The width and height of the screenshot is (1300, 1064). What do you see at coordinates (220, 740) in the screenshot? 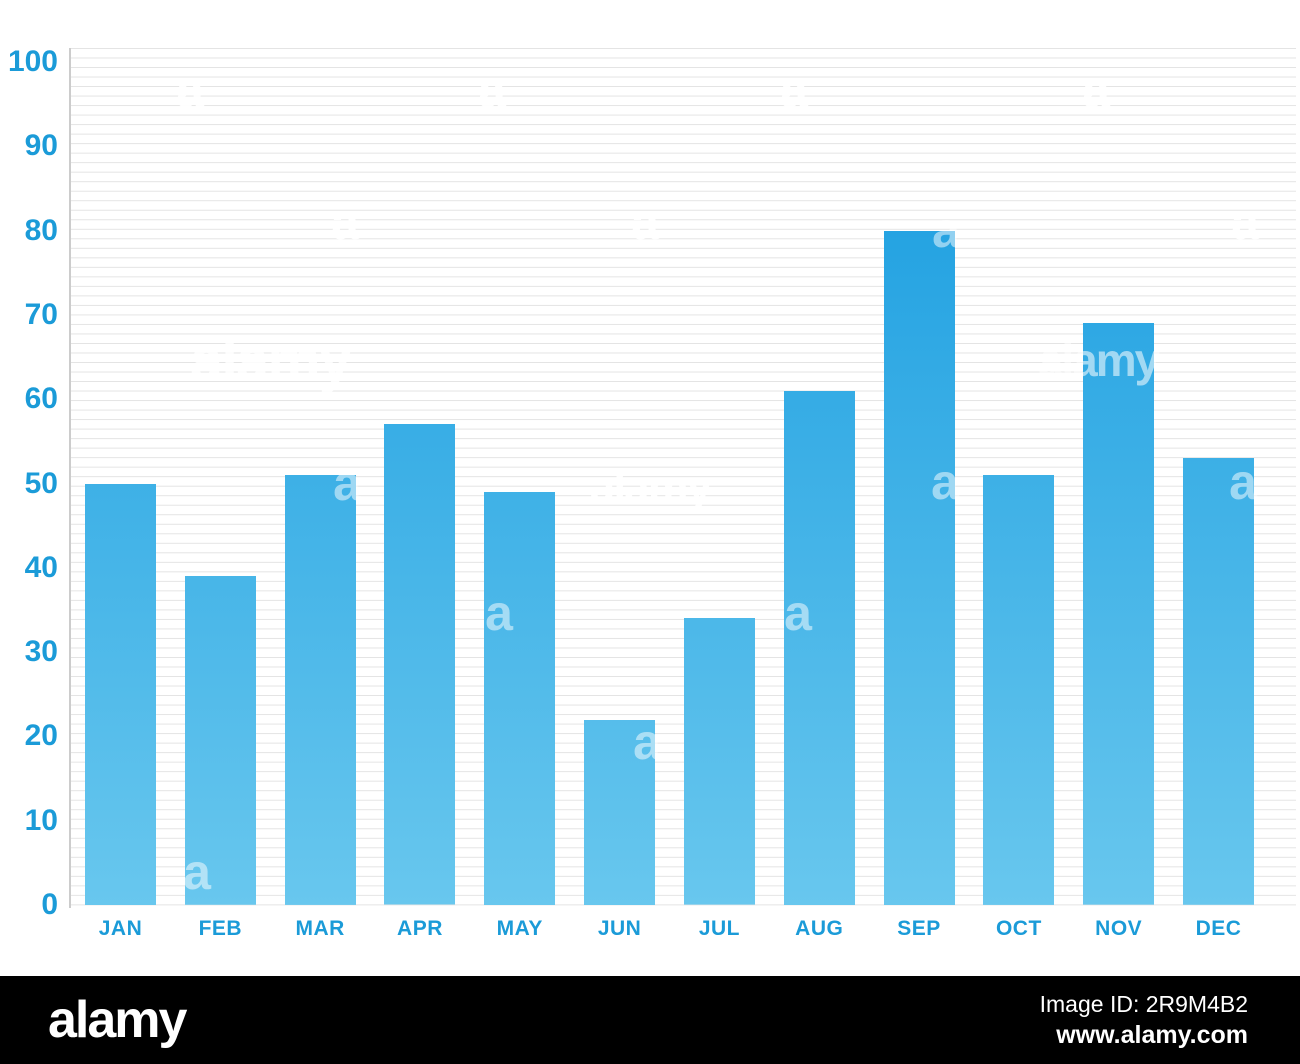
I see `bar-feb` at bounding box center [220, 740].